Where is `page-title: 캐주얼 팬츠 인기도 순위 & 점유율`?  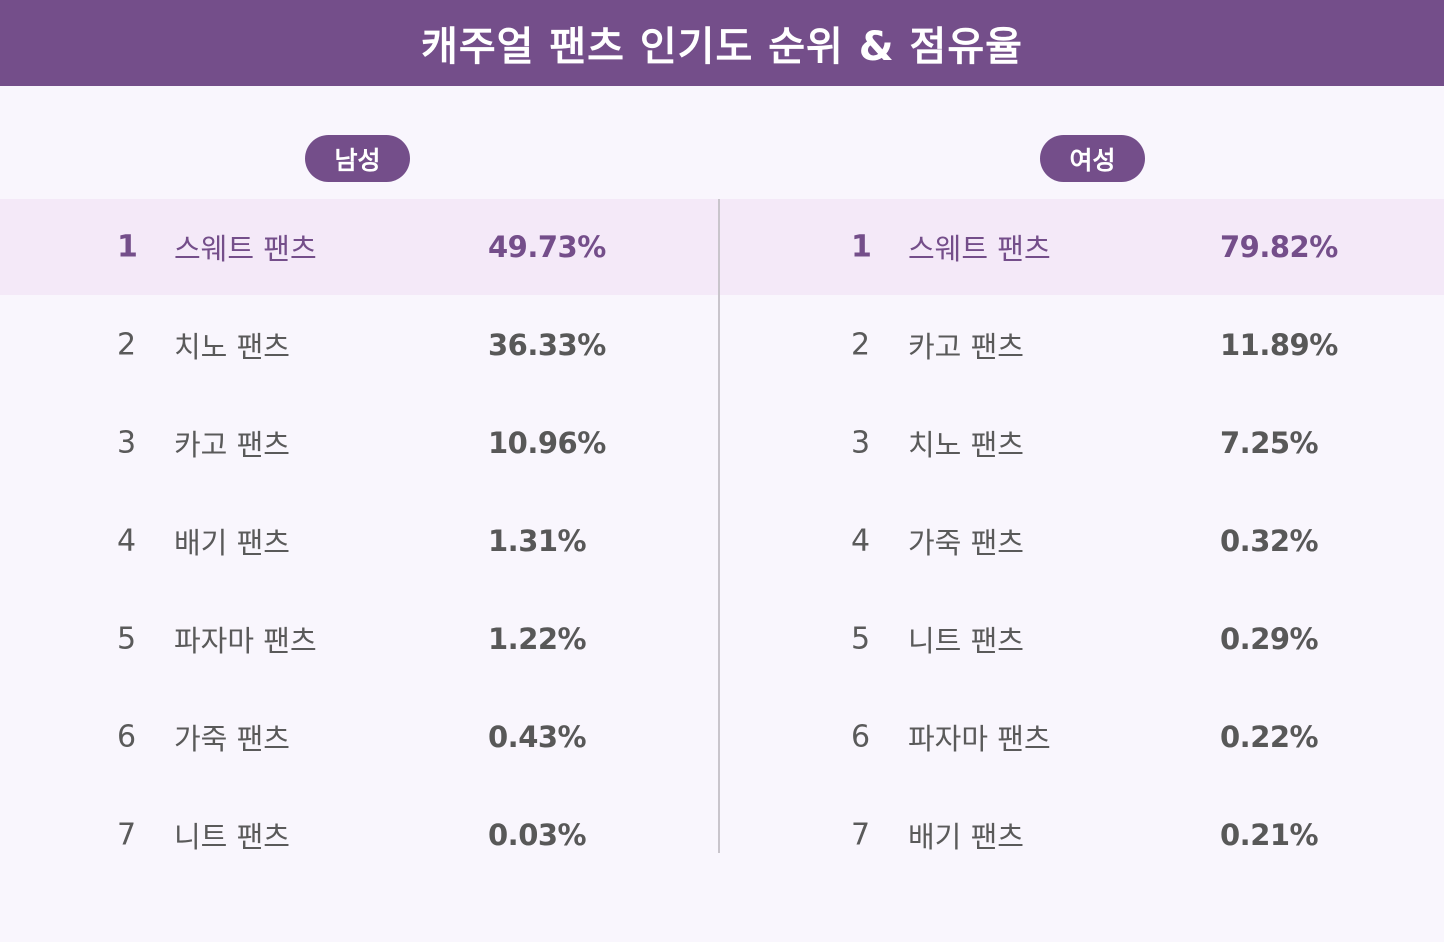
page-title: 캐주얼 팬츠 인기도 순위 & 점유율 is located at coordinates (722, 47).